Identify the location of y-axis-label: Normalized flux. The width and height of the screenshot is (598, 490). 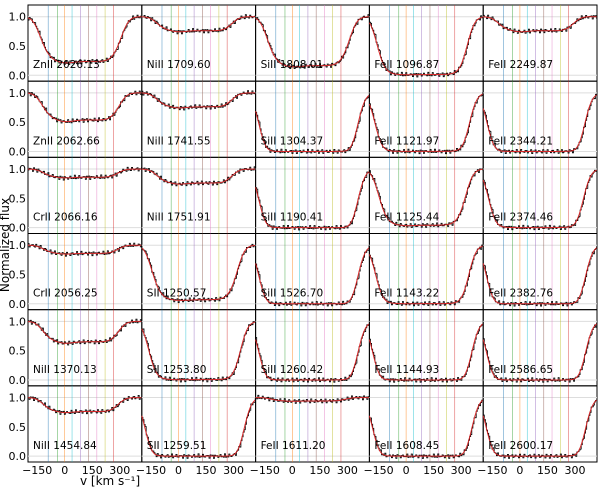
(6, 245).